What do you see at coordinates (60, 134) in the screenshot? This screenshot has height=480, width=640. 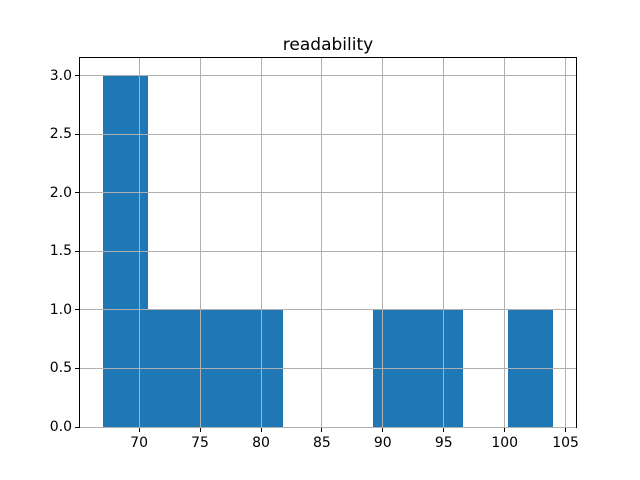 I see `y-tick-label: 2.5` at bounding box center [60, 134].